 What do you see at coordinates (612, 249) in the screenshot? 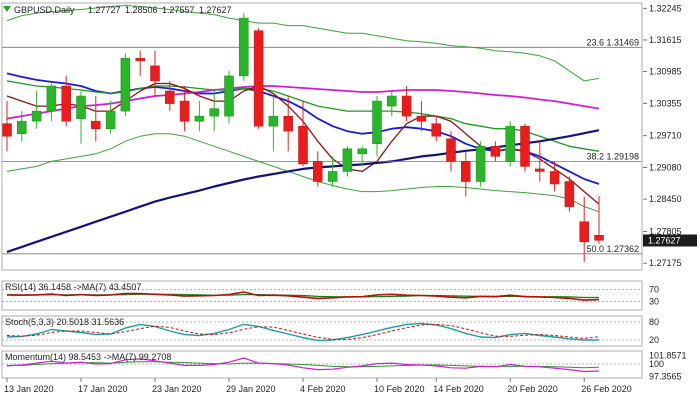
I see `fibo-label: 50.0 1.27362` at bounding box center [612, 249].